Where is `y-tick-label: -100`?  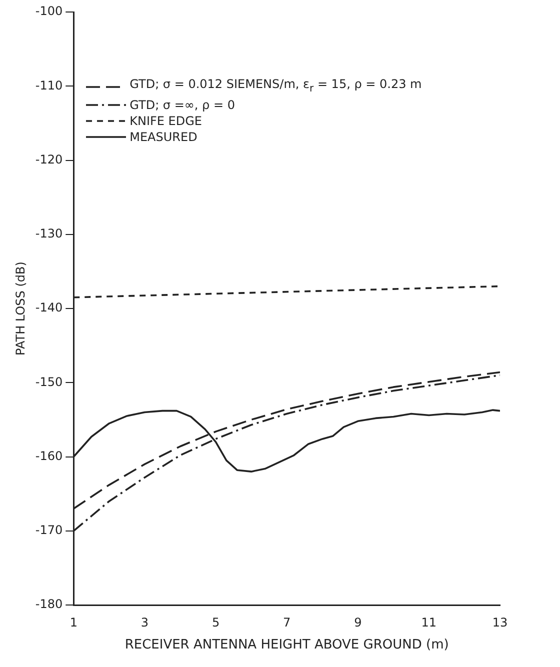 y-tick-label: -100 is located at coordinates (49, 11).